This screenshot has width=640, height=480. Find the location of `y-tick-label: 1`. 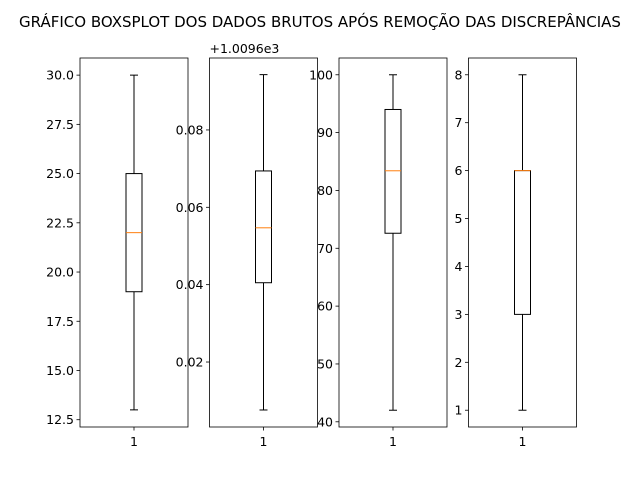

y-tick-label: 1 is located at coordinates (459, 410).